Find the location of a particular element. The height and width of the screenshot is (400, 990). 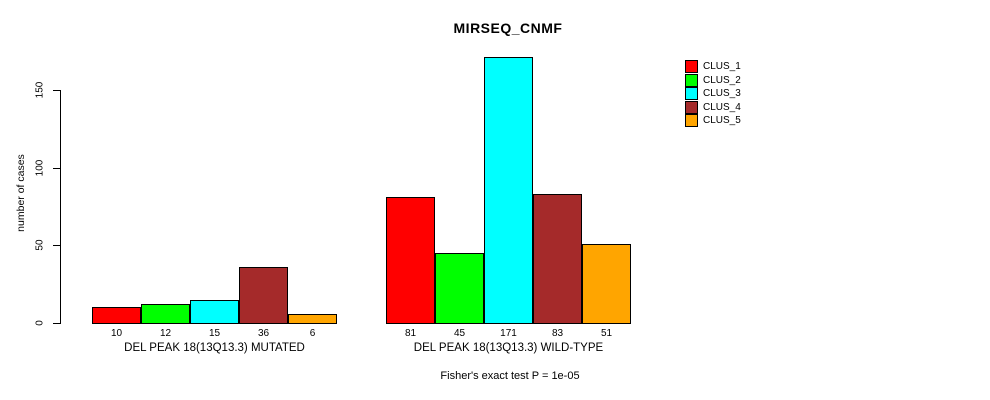

legend-item-clus_3: CLUS_3 is located at coordinates (713, 94).